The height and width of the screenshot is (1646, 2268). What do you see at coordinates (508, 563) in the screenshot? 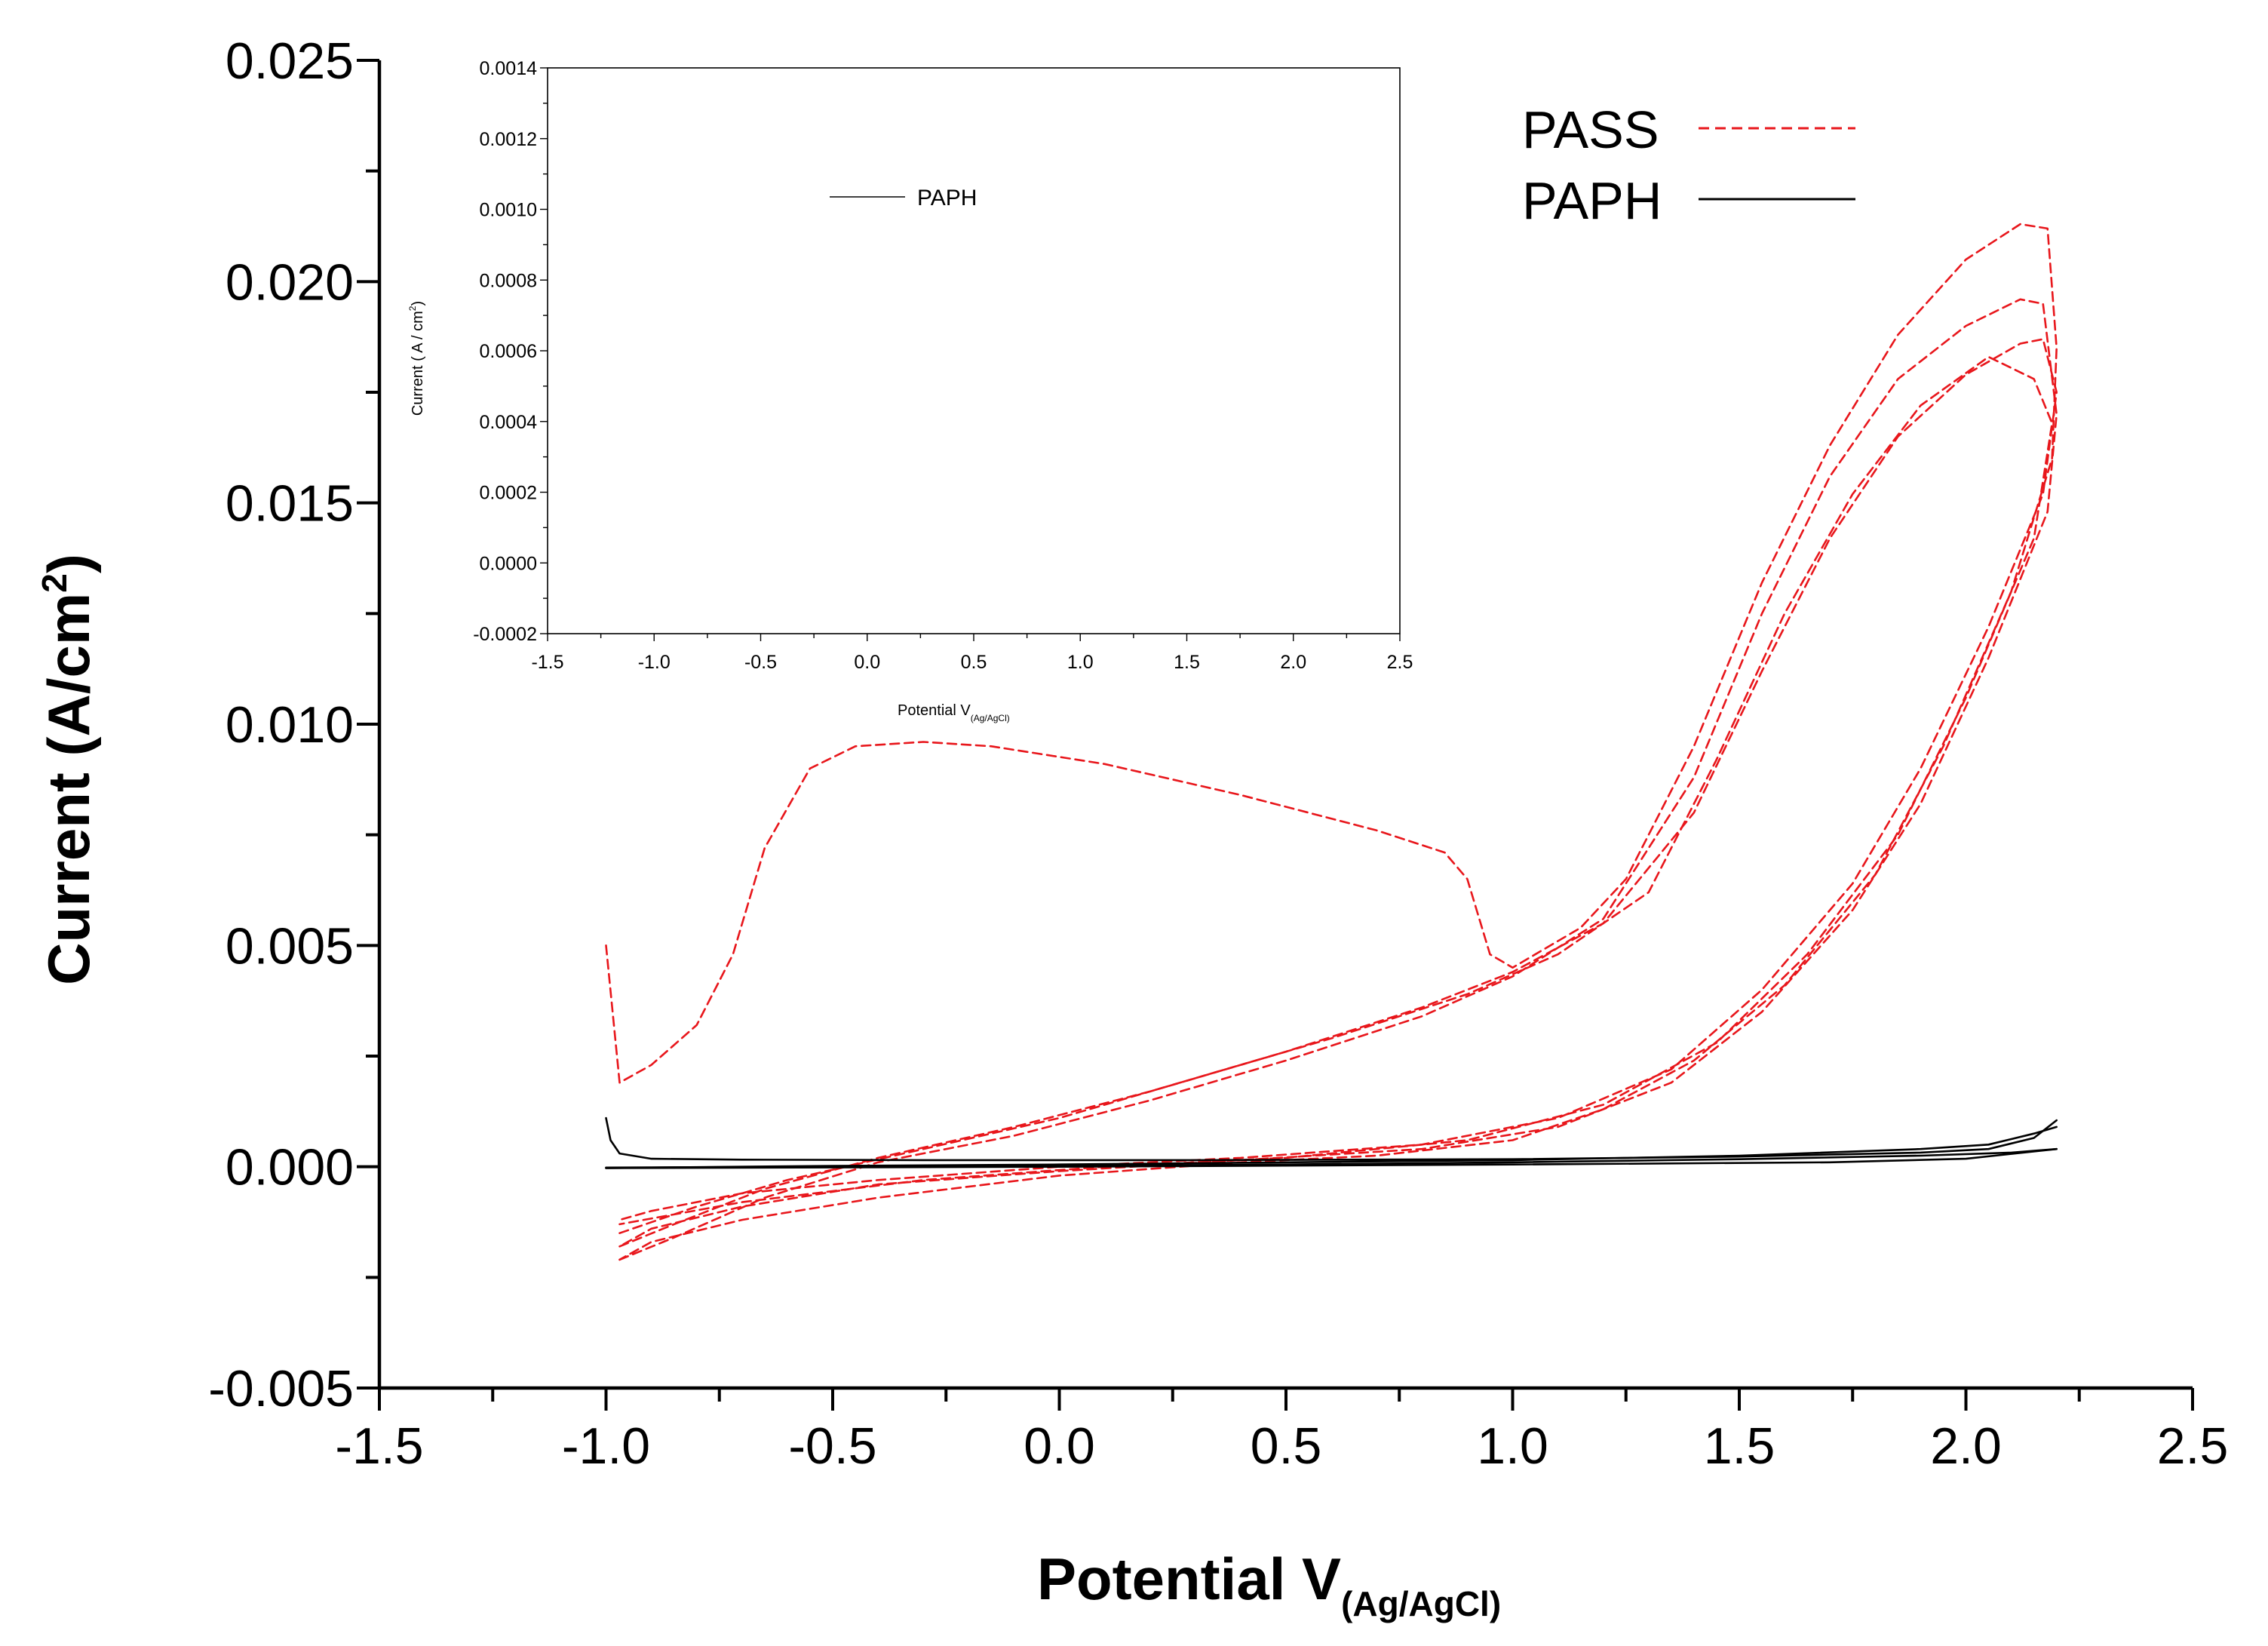
I see `inset-y-tick-label: 0.0000` at bounding box center [508, 563].